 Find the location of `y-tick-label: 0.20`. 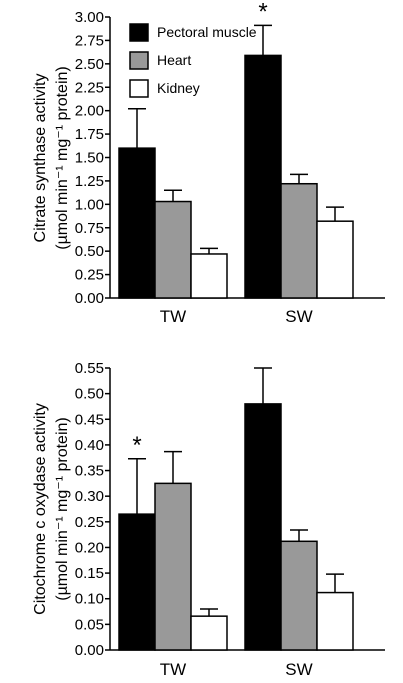

y-tick-label: 0.20 is located at coordinates (89, 547).